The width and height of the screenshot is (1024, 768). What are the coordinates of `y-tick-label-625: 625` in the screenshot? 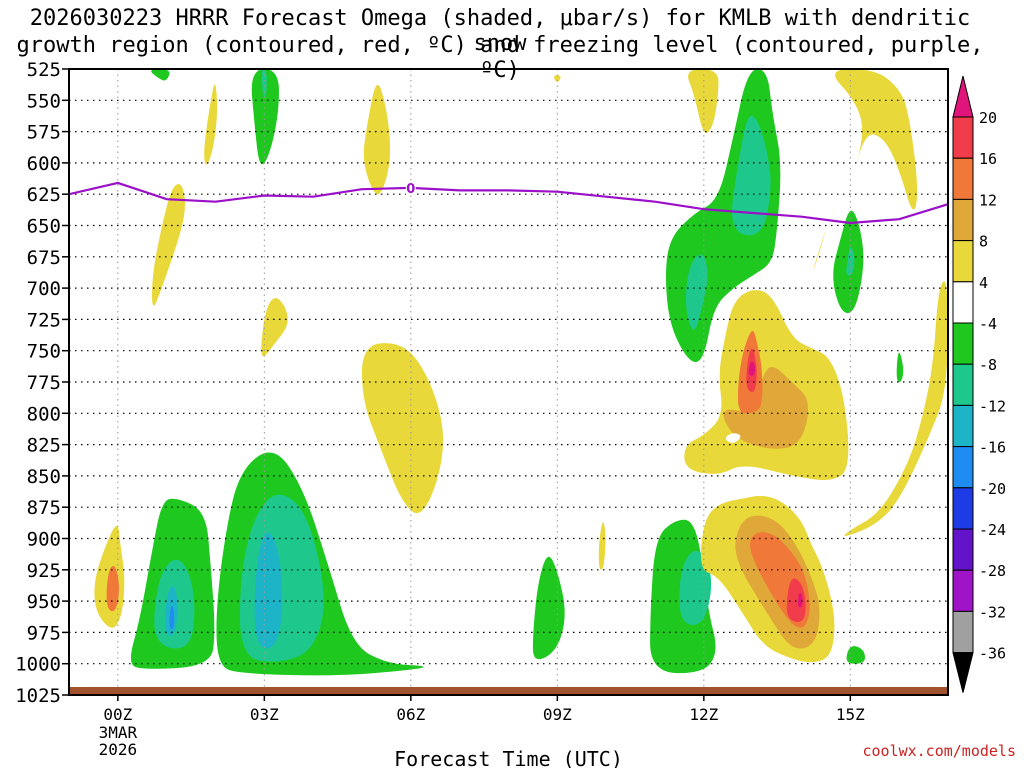 It's located at (44, 195).